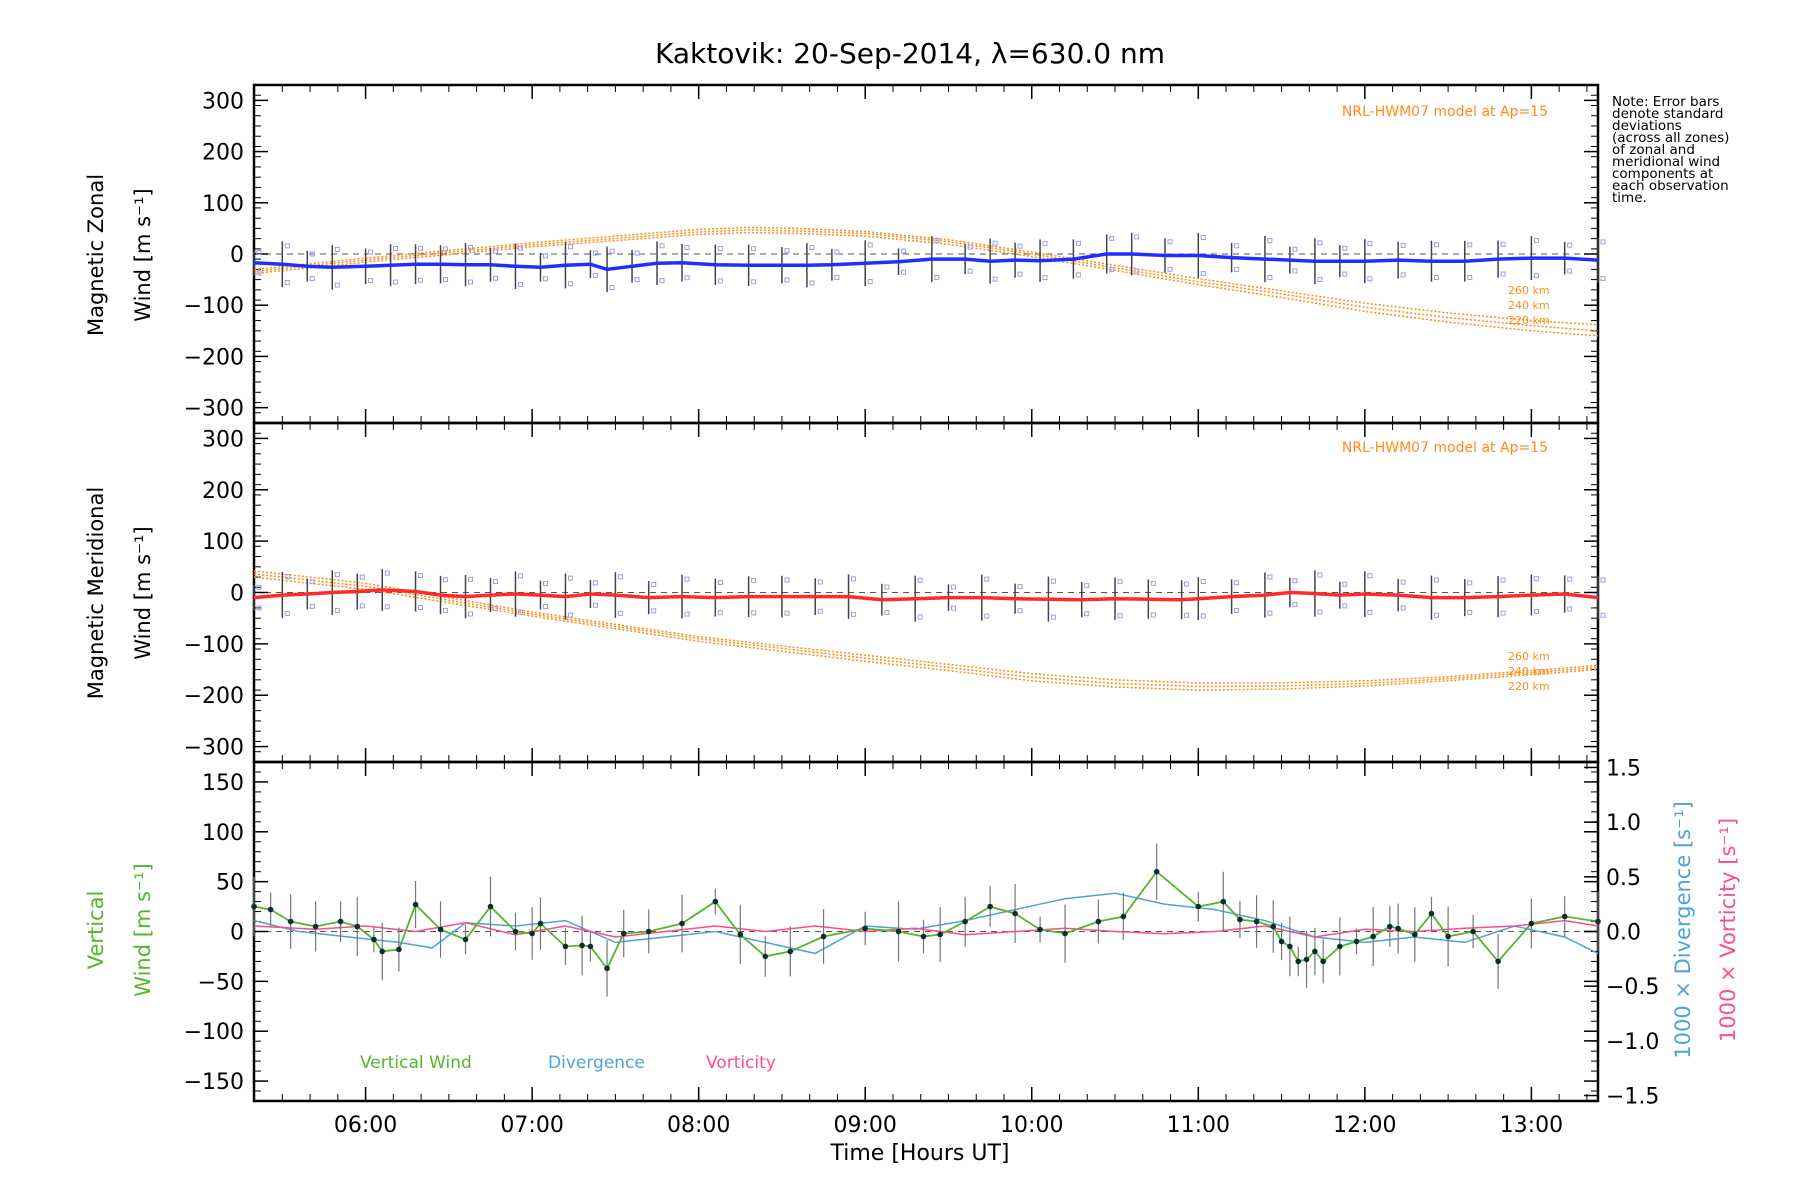 The image size is (1800, 1200). I want to click on y-tick-label: 100, so click(223, 204).